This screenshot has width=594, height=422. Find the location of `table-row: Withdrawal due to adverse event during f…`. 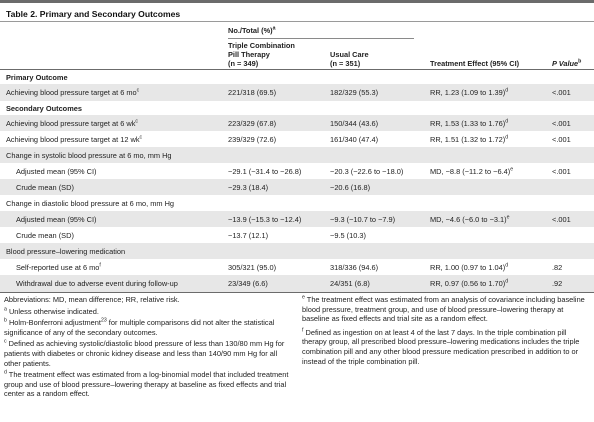

table-row: Withdrawal due to adverse event during f… is located at coordinates (297, 283).